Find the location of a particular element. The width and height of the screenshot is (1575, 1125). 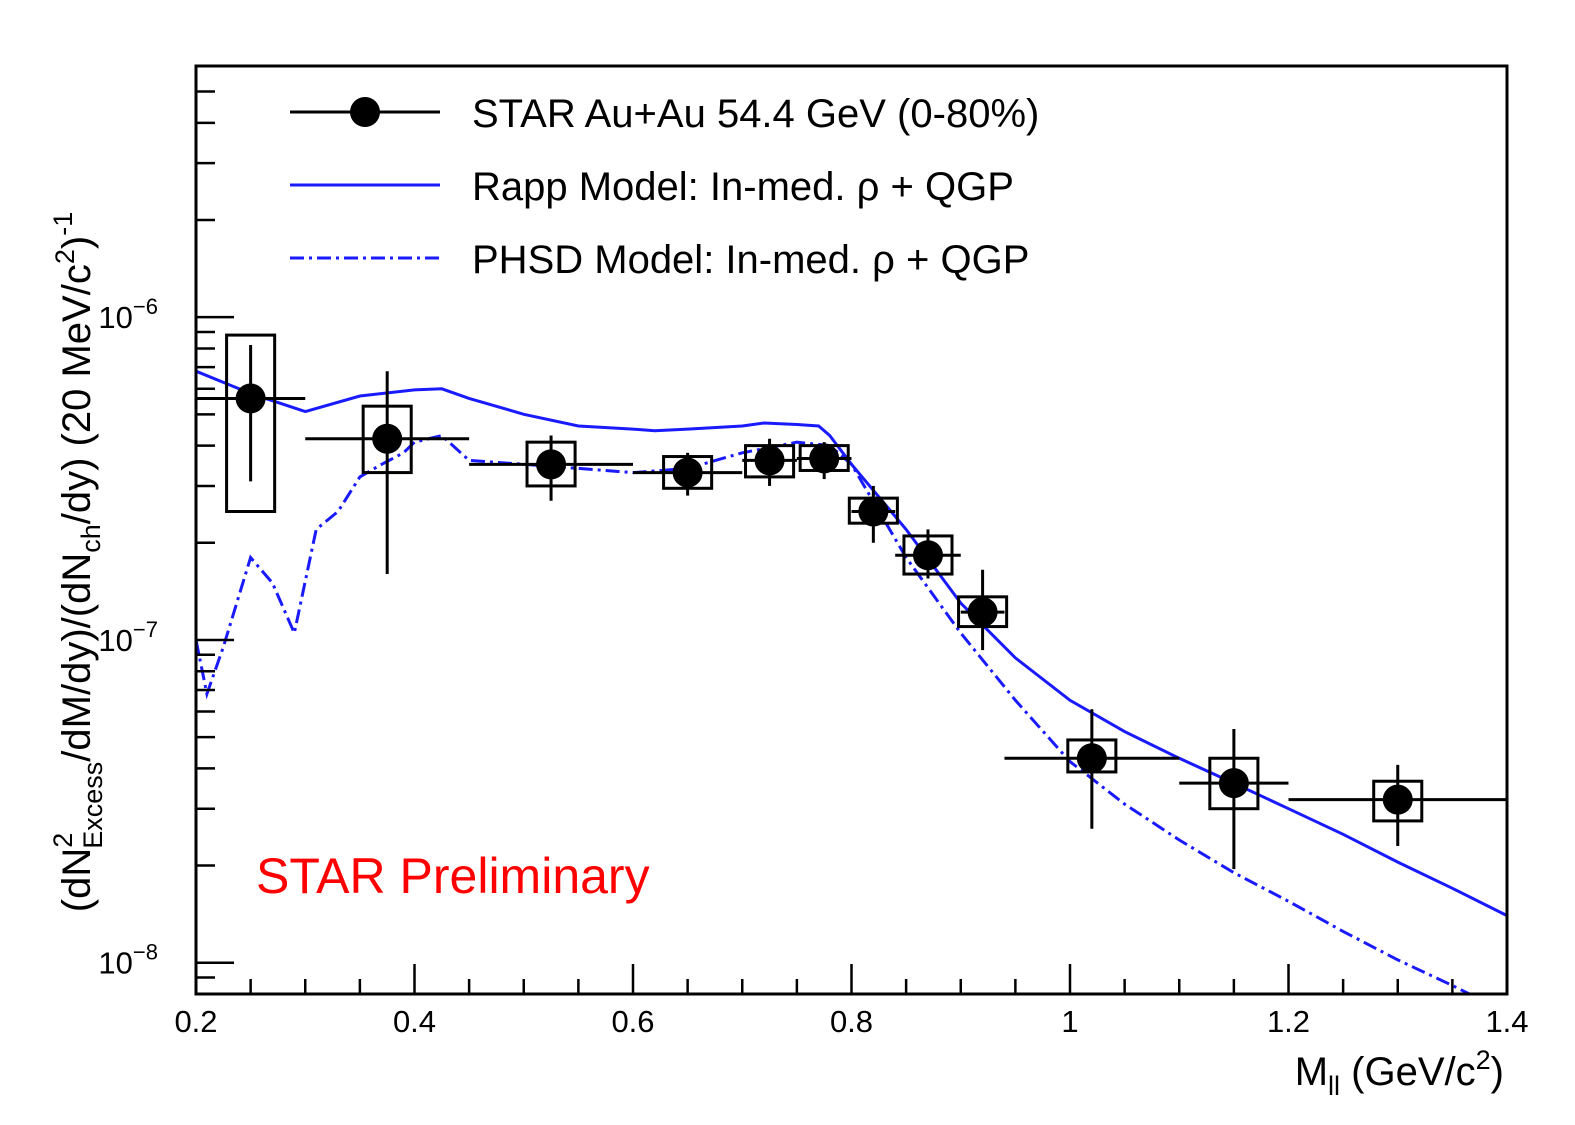

x-tick-label: 1 is located at coordinates (1069, 1021).